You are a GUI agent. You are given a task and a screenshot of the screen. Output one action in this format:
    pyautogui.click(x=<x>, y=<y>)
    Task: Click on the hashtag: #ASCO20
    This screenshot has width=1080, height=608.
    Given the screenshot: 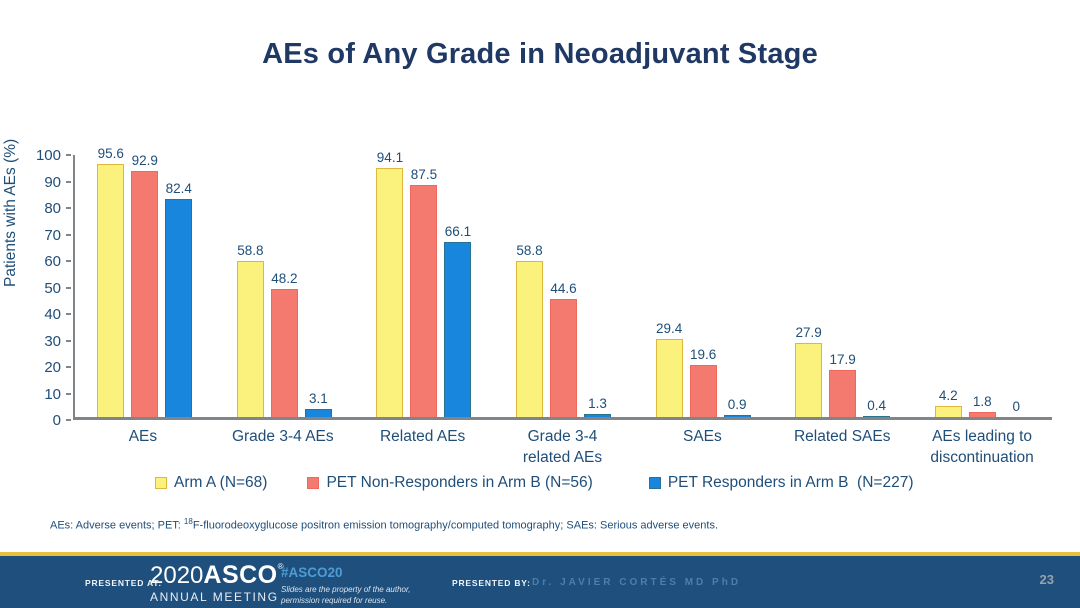 What is the action you would take?
    pyautogui.click(x=312, y=572)
    